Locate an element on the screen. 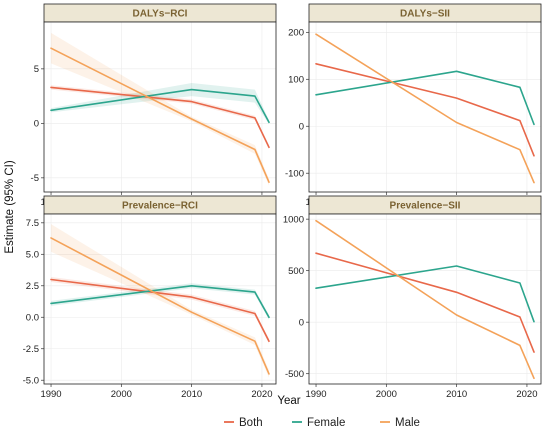 The height and width of the screenshot is (435, 550). legend-label-female: Female is located at coordinates (326, 423).